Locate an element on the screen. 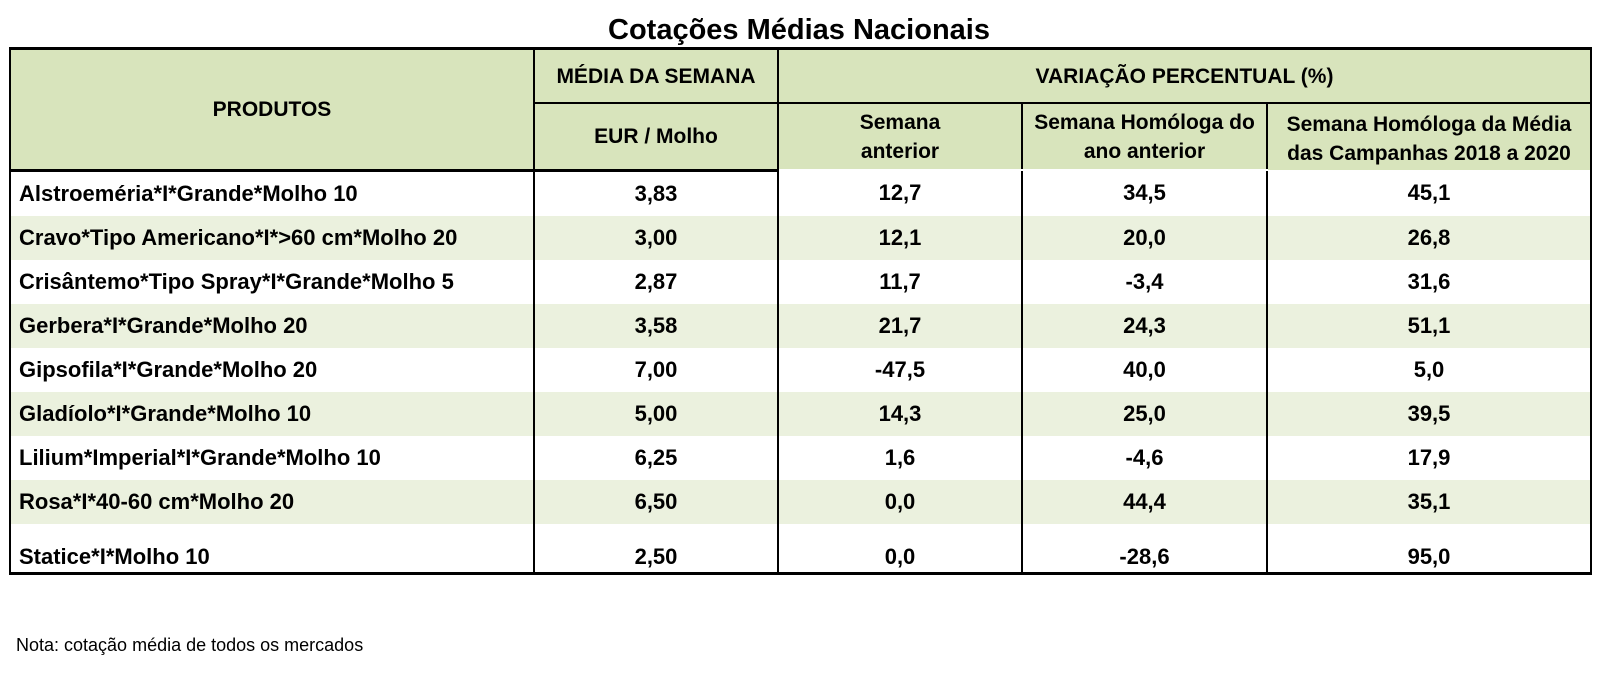 This screenshot has height=681, width=1598. media-cell: 3,58 is located at coordinates (656, 325).